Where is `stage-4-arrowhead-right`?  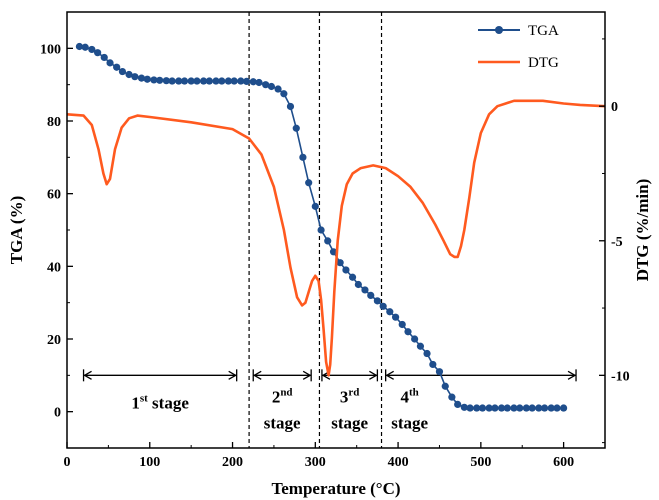
stage-4-arrowhead-right is located at coordinates (572, 375).